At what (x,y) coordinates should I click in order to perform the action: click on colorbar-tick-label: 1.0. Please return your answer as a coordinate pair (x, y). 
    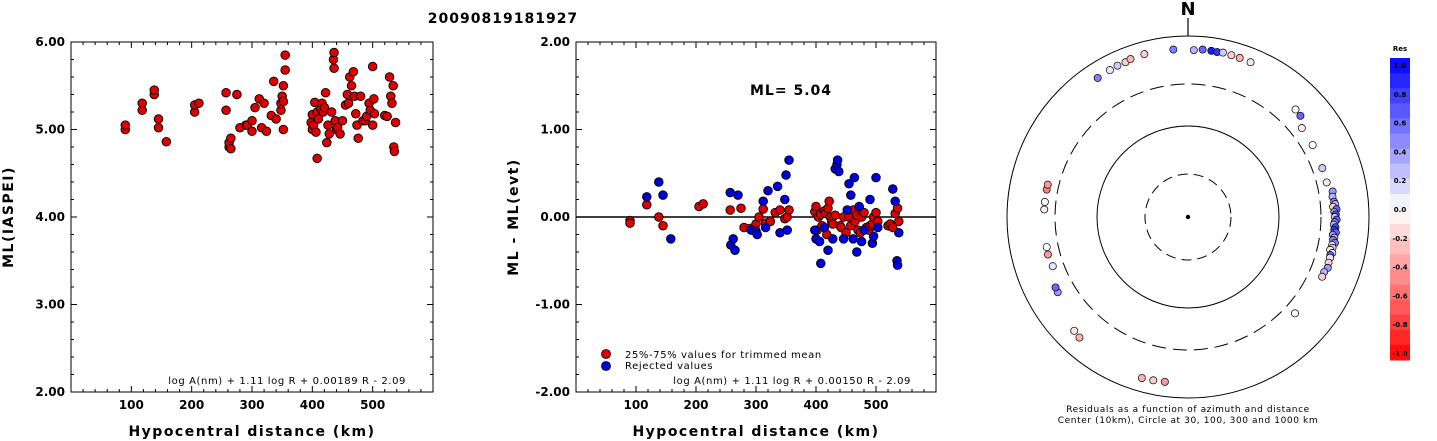
    Looking at the image, I should click on (1400, 66).